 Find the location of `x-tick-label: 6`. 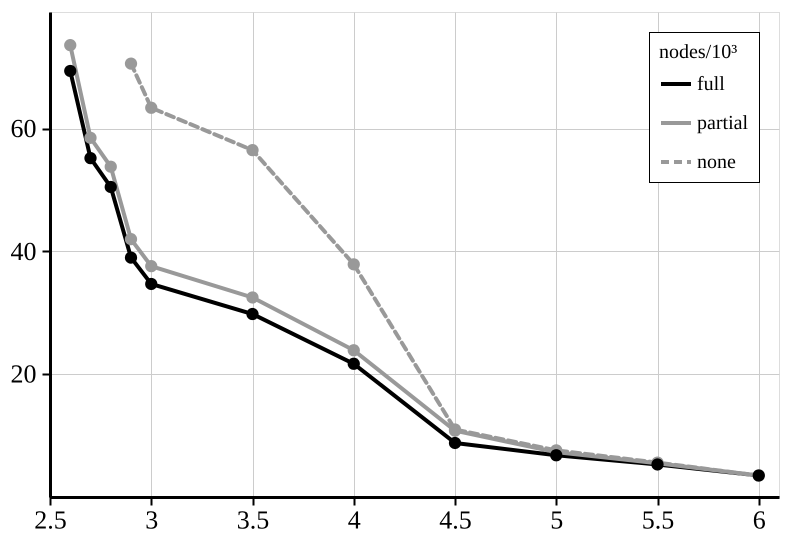

x-tick-label: 6 is located at coordinates (759, 520).